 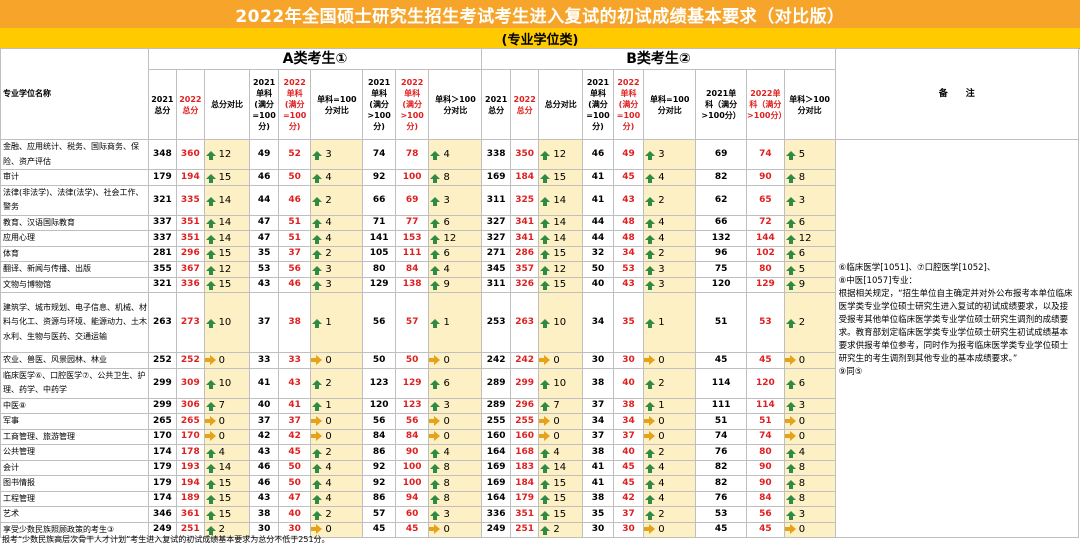 What do you see at coordinates (524, 322) in the screenshot?
I see `b-curr-value: 263` at bounding box center [524, 322].